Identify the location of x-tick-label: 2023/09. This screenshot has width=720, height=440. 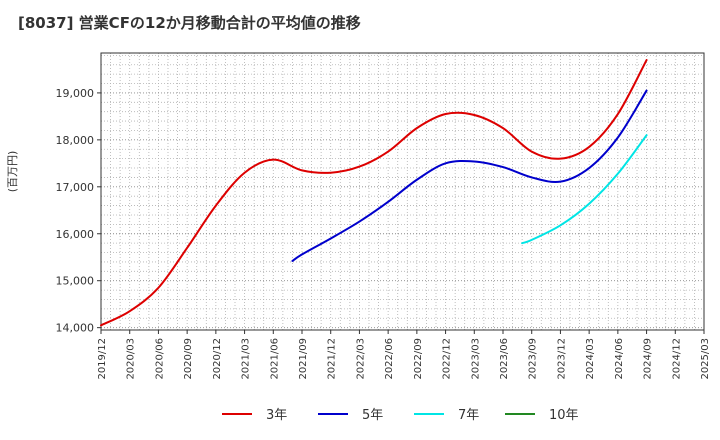
(533, 359).